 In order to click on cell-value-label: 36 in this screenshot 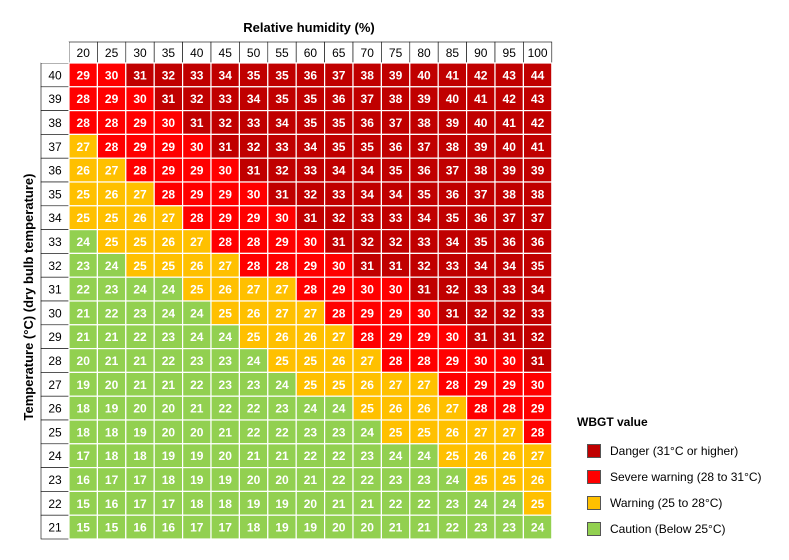, I will do `click(396, 147)`.